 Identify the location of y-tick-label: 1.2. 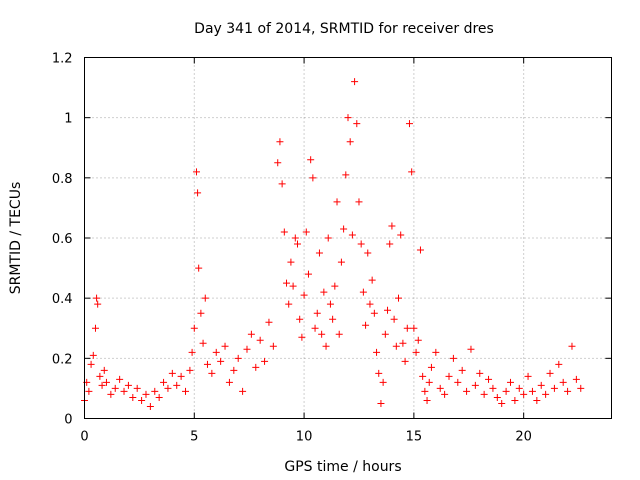
(62, 59).